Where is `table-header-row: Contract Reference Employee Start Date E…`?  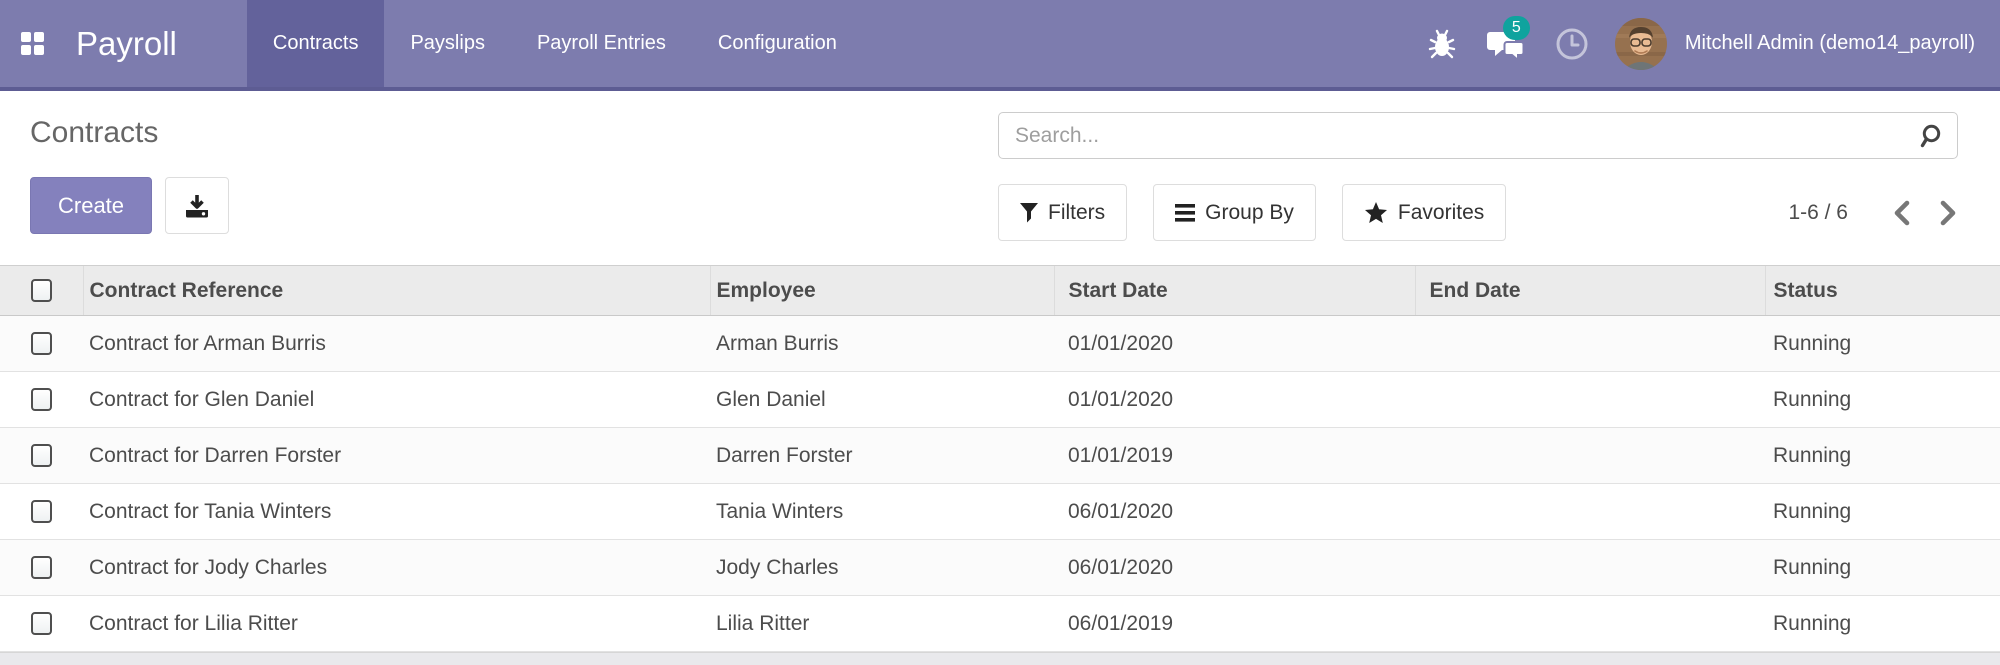
table-header-row: Contract Reference Employee Start Date E… is located at coordinates (1000, 290).